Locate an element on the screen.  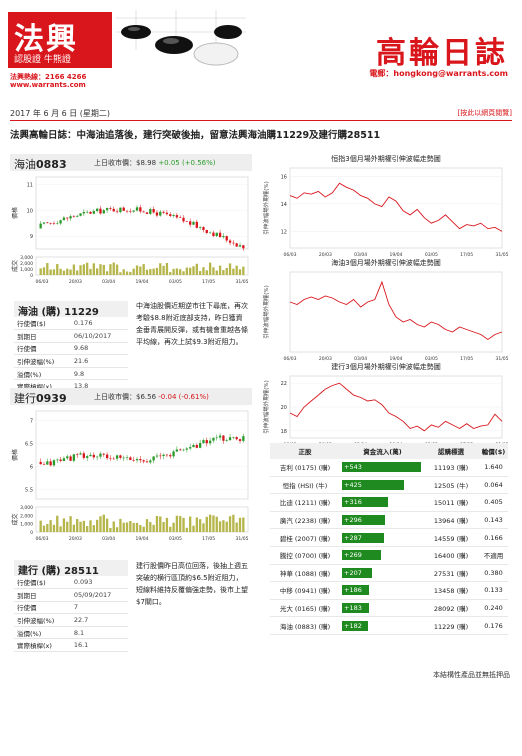
warrant-cell: 11193 (購) is located at coordinates (451, 467).